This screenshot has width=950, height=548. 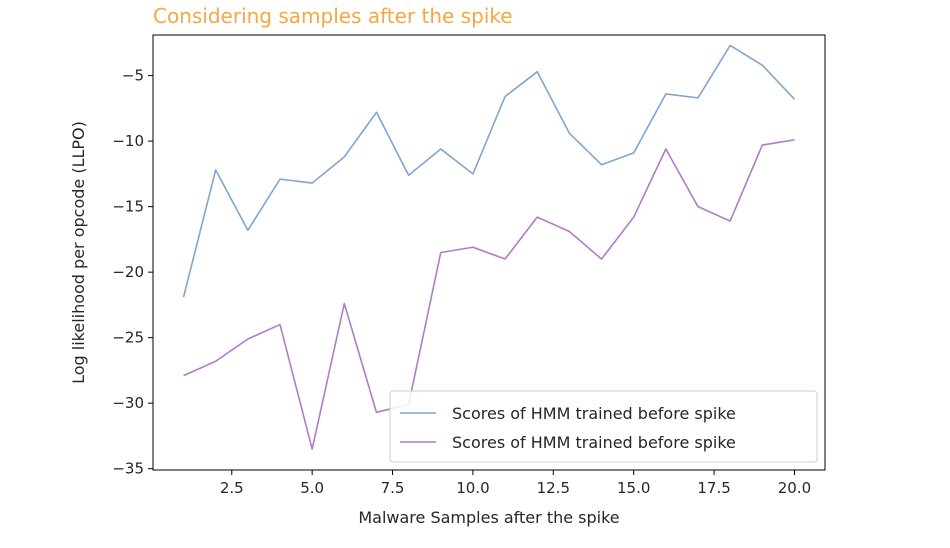 What do you see at coordinates (515, 483) in the screenshot?
I see `x-axis-ticks: 2.5 5.0 7.5 10.0 12.5 15.0 17.5 20.0` at bounding box center [515, 483].